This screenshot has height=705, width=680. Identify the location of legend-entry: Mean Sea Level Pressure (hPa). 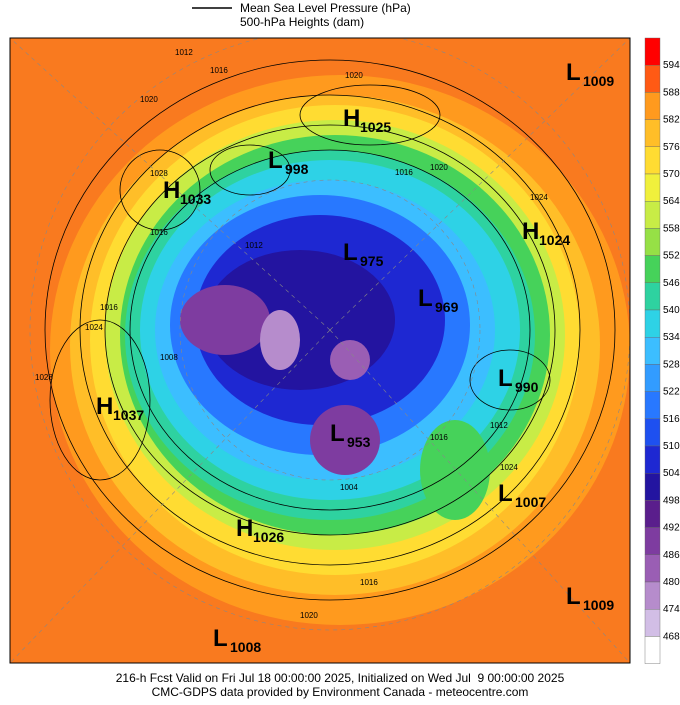
(325, 8).